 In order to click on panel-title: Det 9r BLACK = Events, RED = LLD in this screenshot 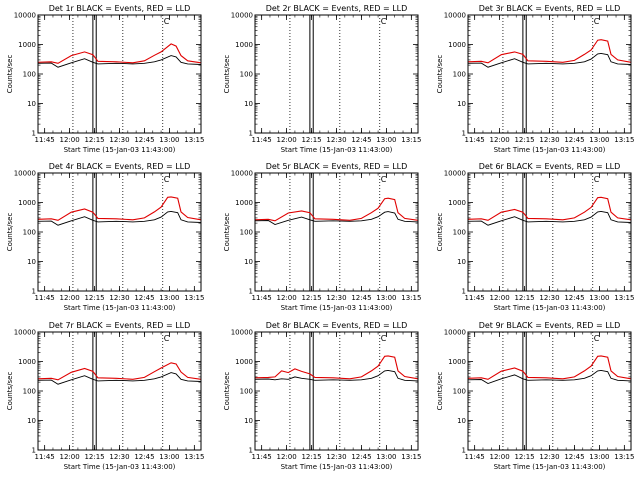, I will do `click(550, 325)`.